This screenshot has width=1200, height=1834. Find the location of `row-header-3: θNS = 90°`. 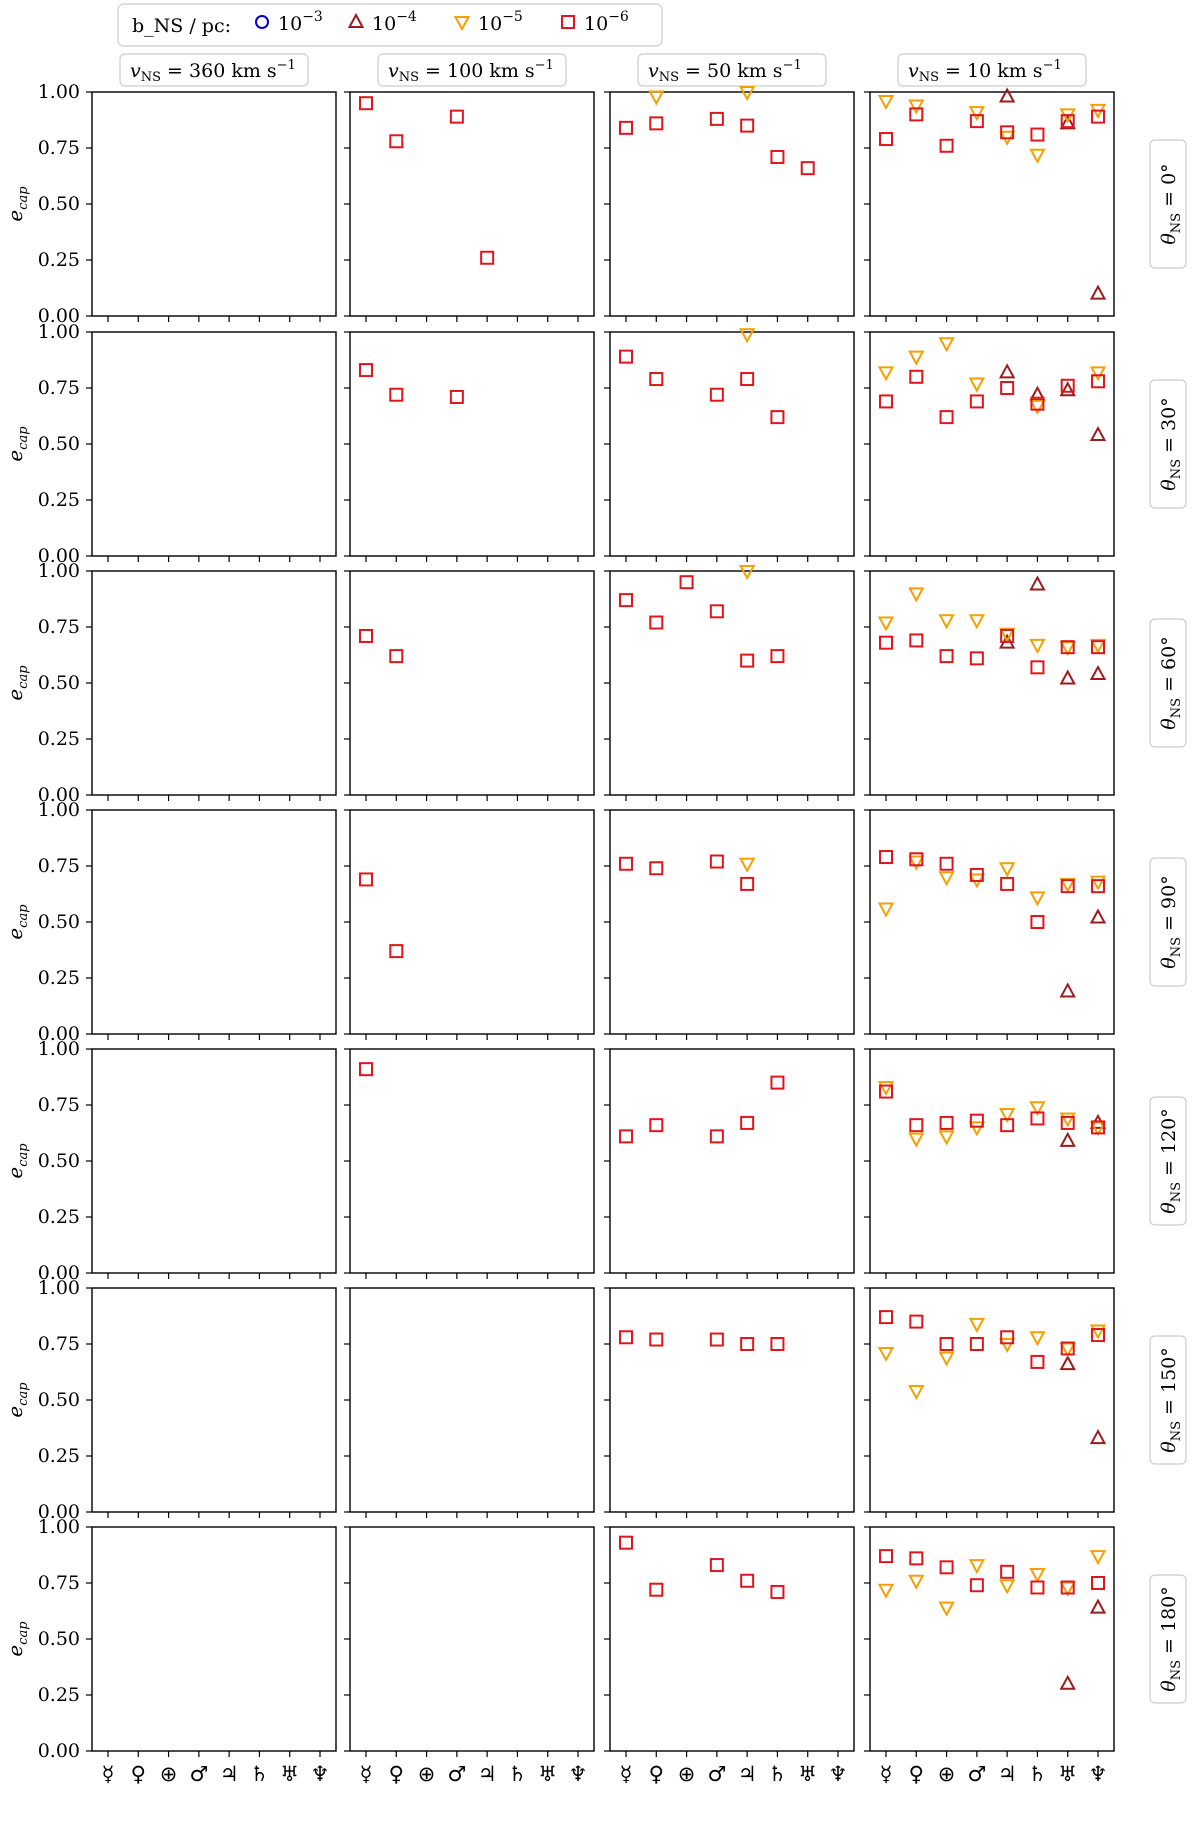

row-header-3: θNS = 90° is located at coordinates (1171, 921).